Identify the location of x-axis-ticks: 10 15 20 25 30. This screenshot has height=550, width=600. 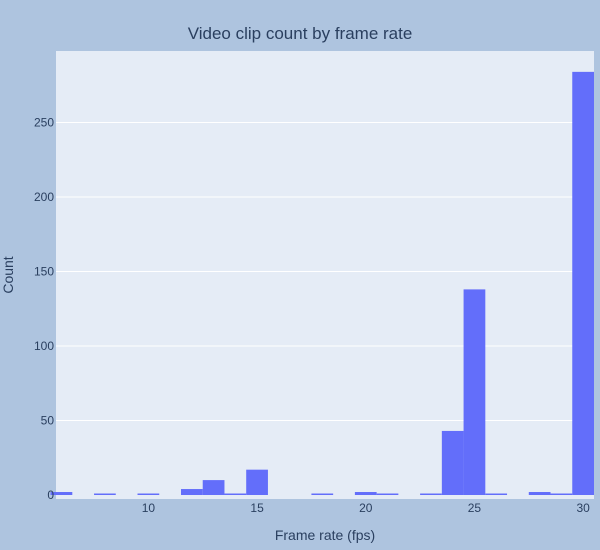
(366, 508).